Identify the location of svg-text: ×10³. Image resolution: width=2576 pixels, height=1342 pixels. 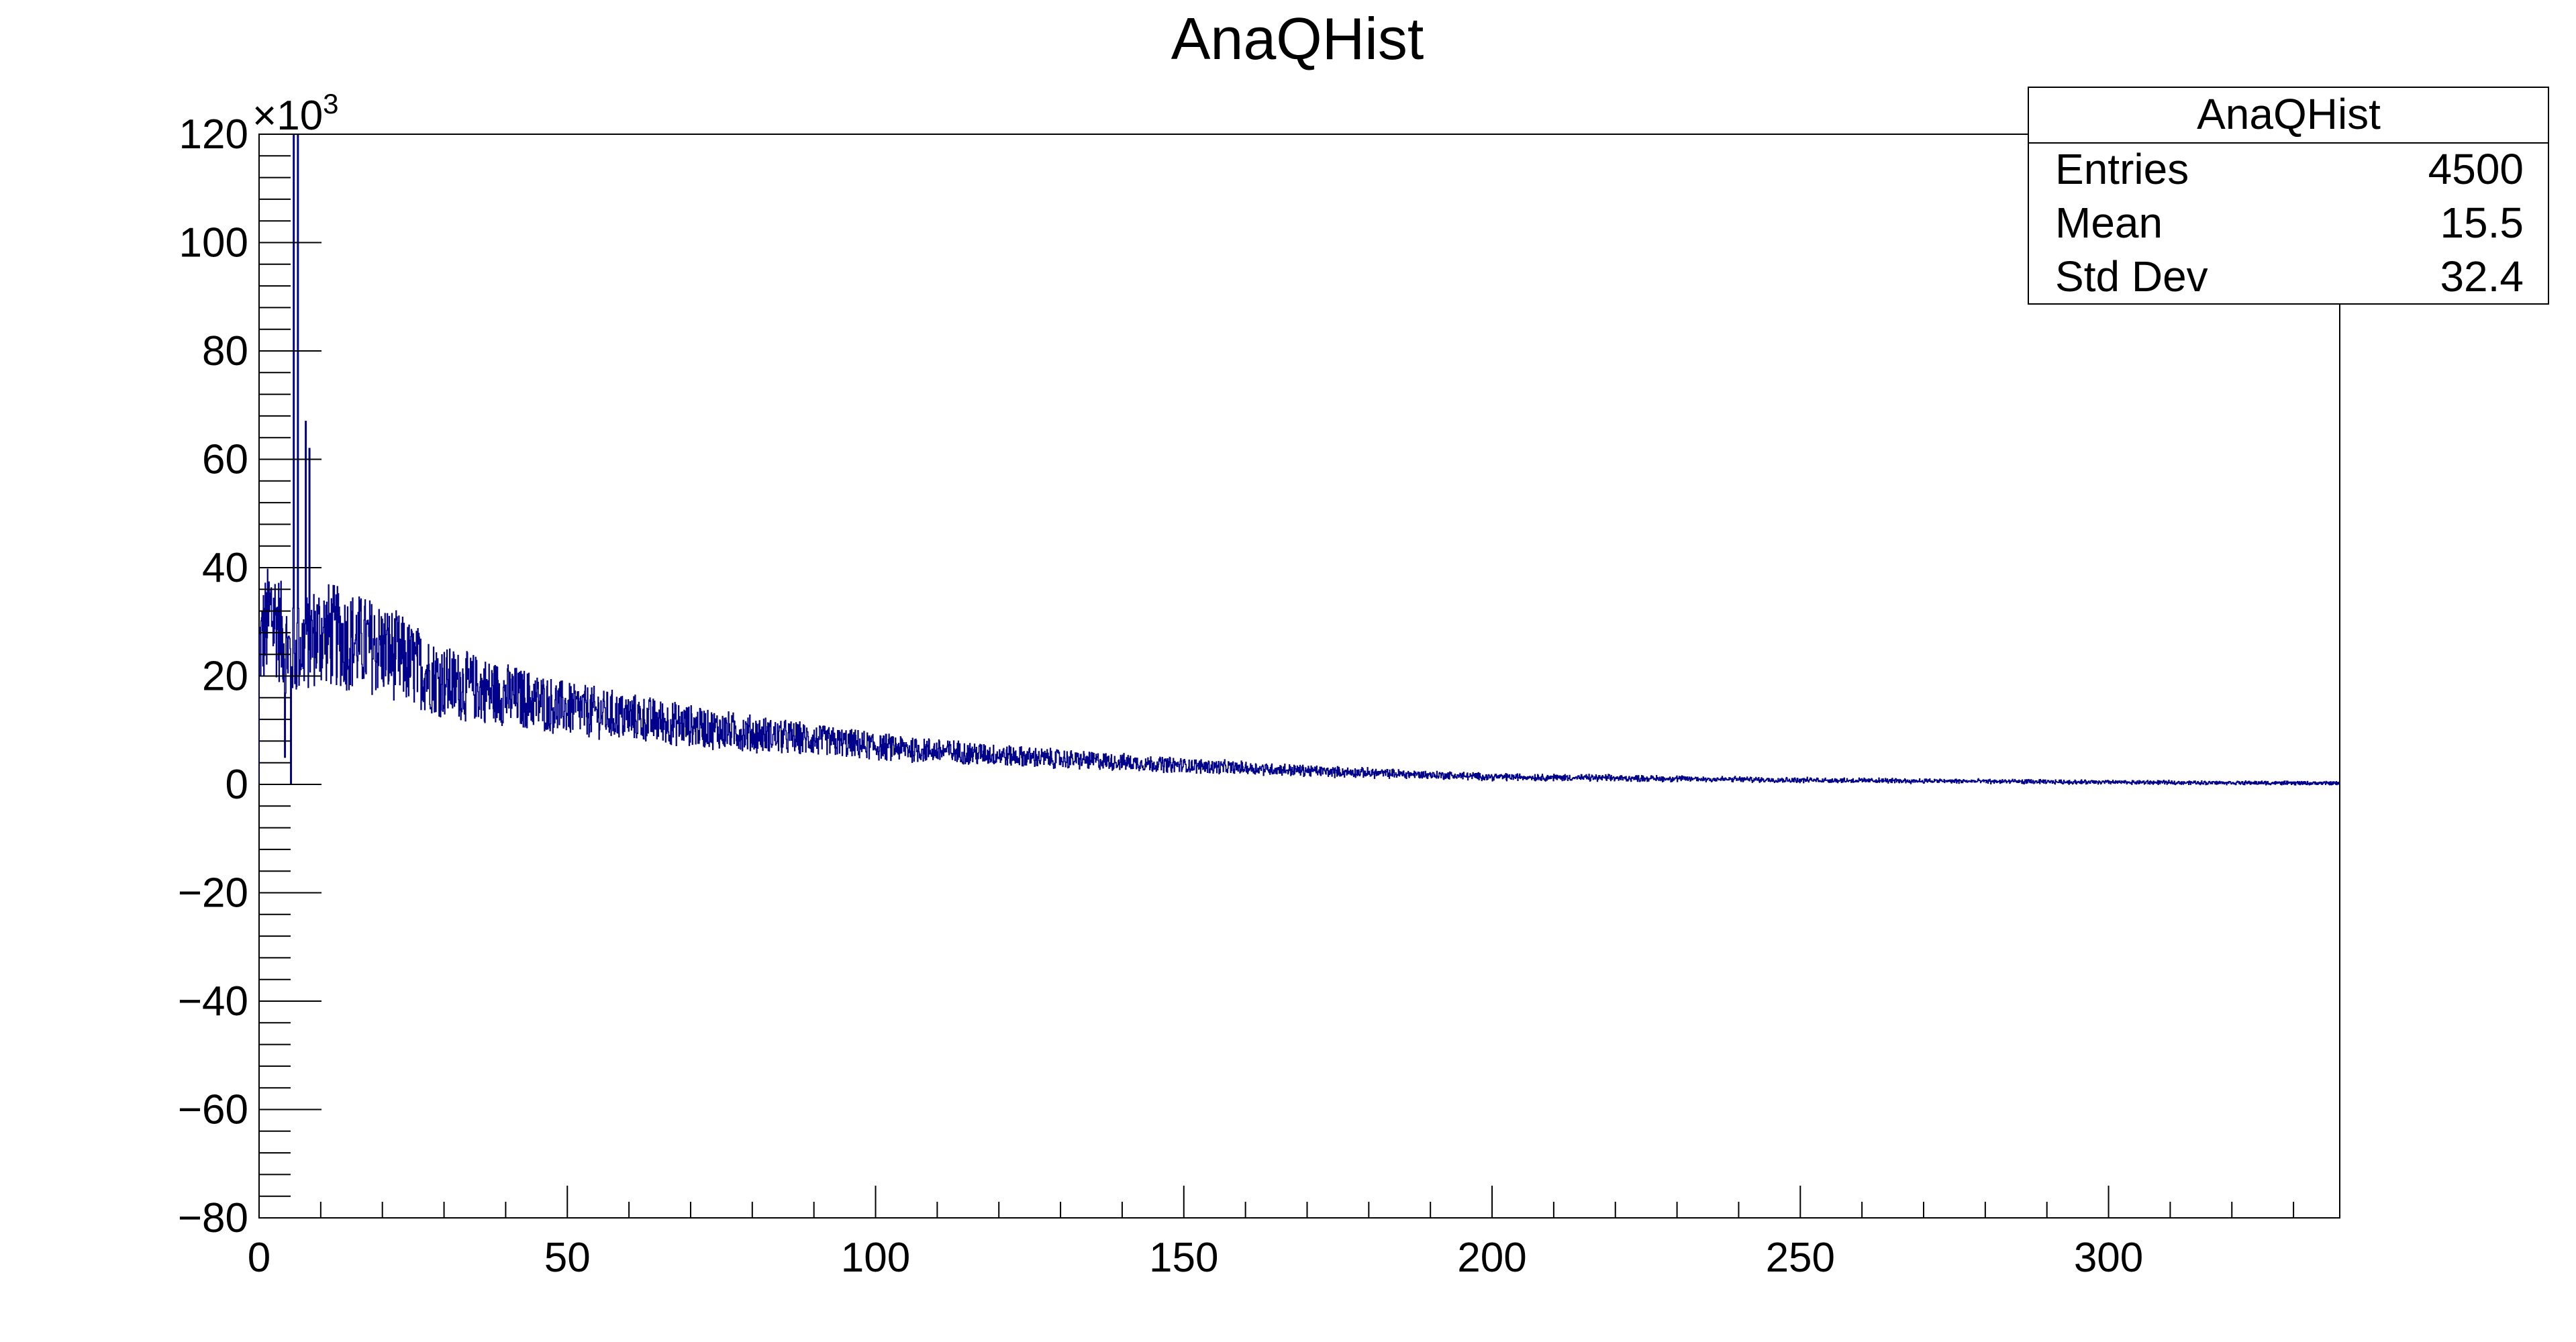
(295, 114).